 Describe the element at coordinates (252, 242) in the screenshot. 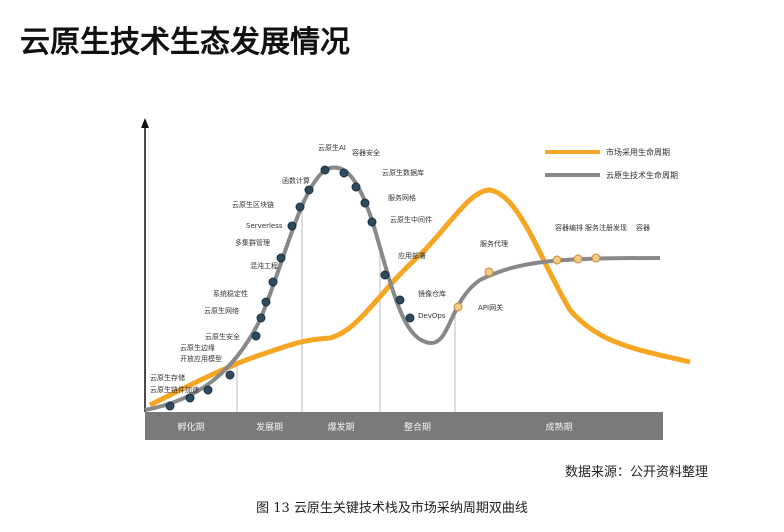

I see `point-label: 多集群管理` at that location.